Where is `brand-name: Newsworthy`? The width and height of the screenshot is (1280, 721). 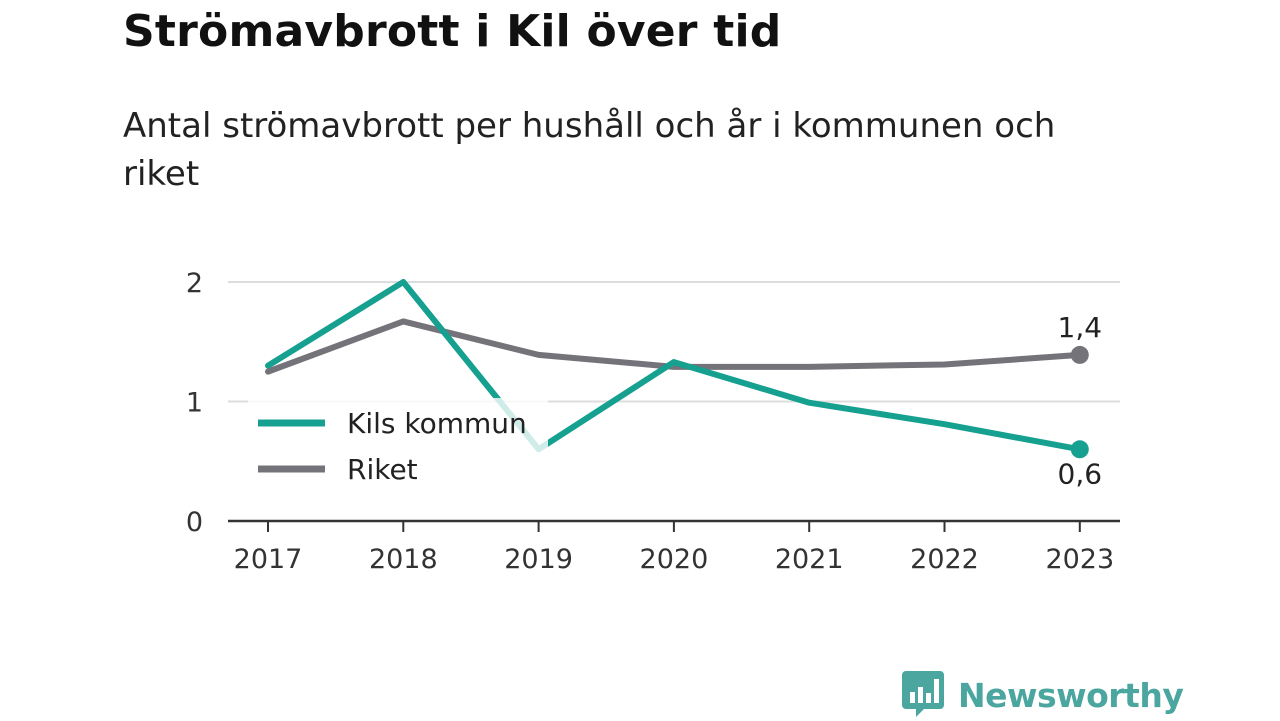 brand-name: Newsworthy is located at coordinates (1071, 695).